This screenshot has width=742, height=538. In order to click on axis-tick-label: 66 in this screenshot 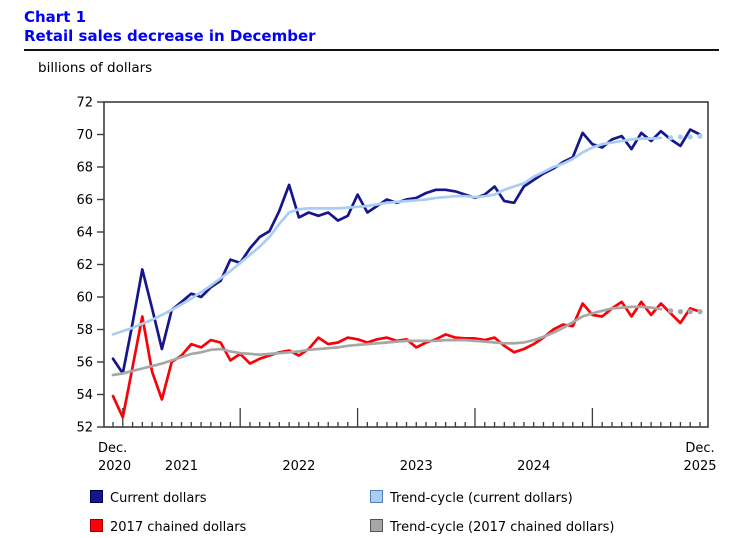, I will do `click(84, 200)`.